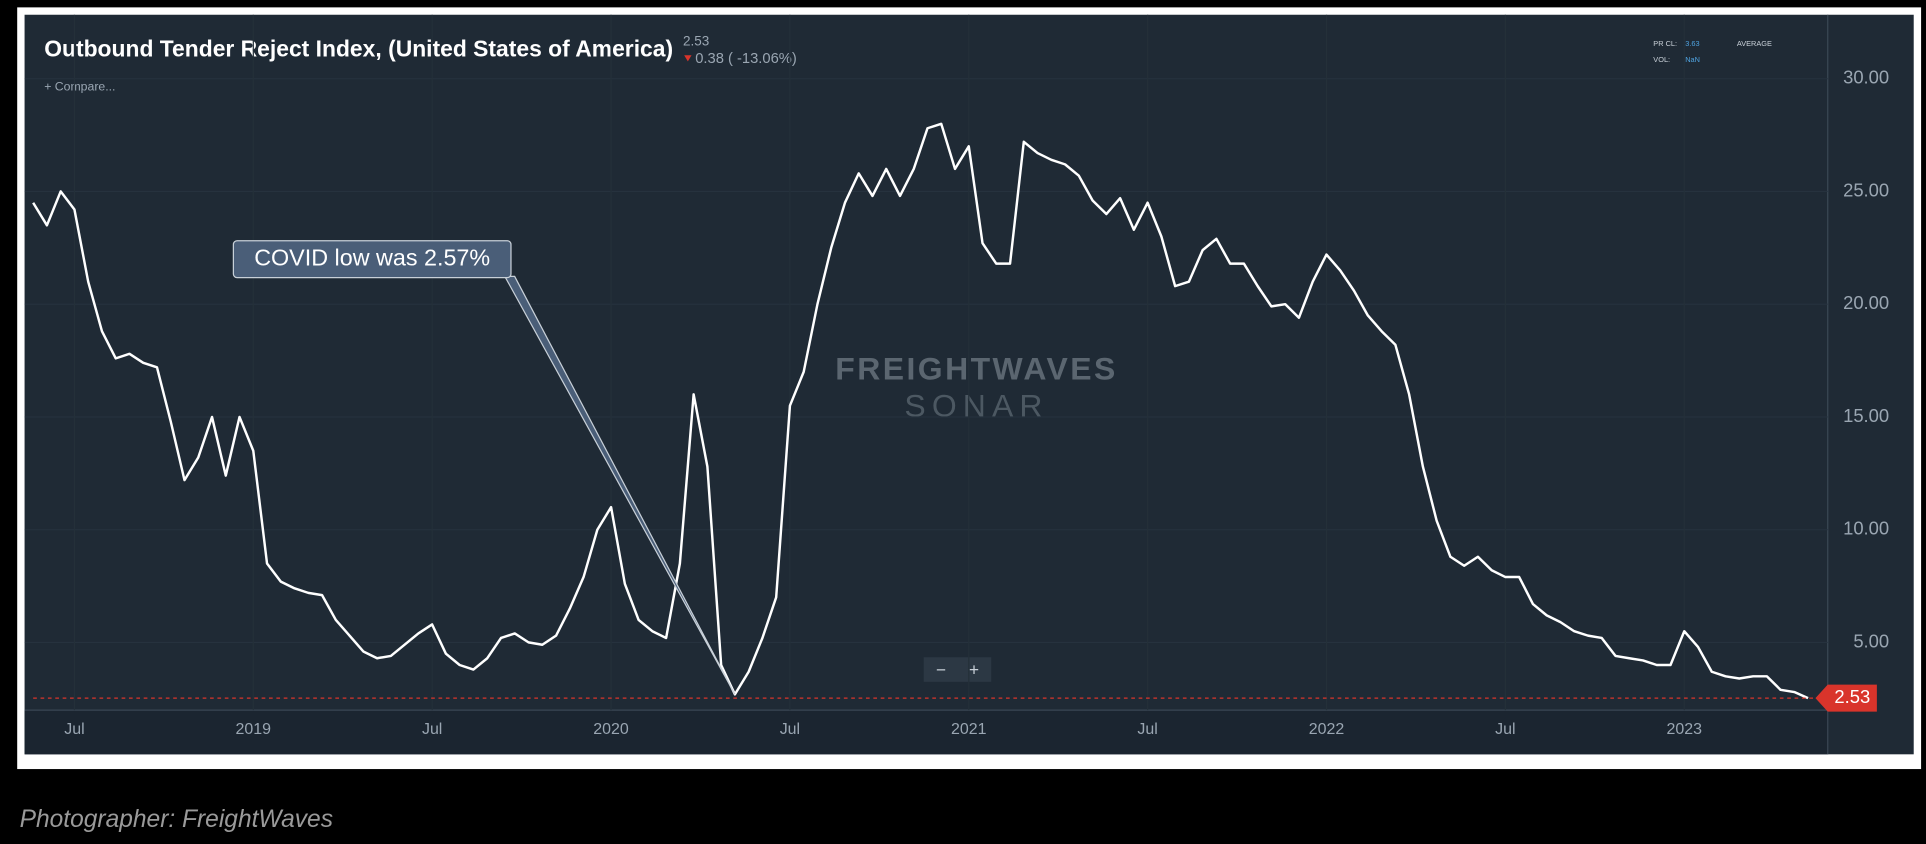 The height and width of the screenshot is (844, 1926). What do you see at coordinates (1665, 43) in the screenshot?
I see `legend-label: PR CL:` at bounding box center [1665, 43].